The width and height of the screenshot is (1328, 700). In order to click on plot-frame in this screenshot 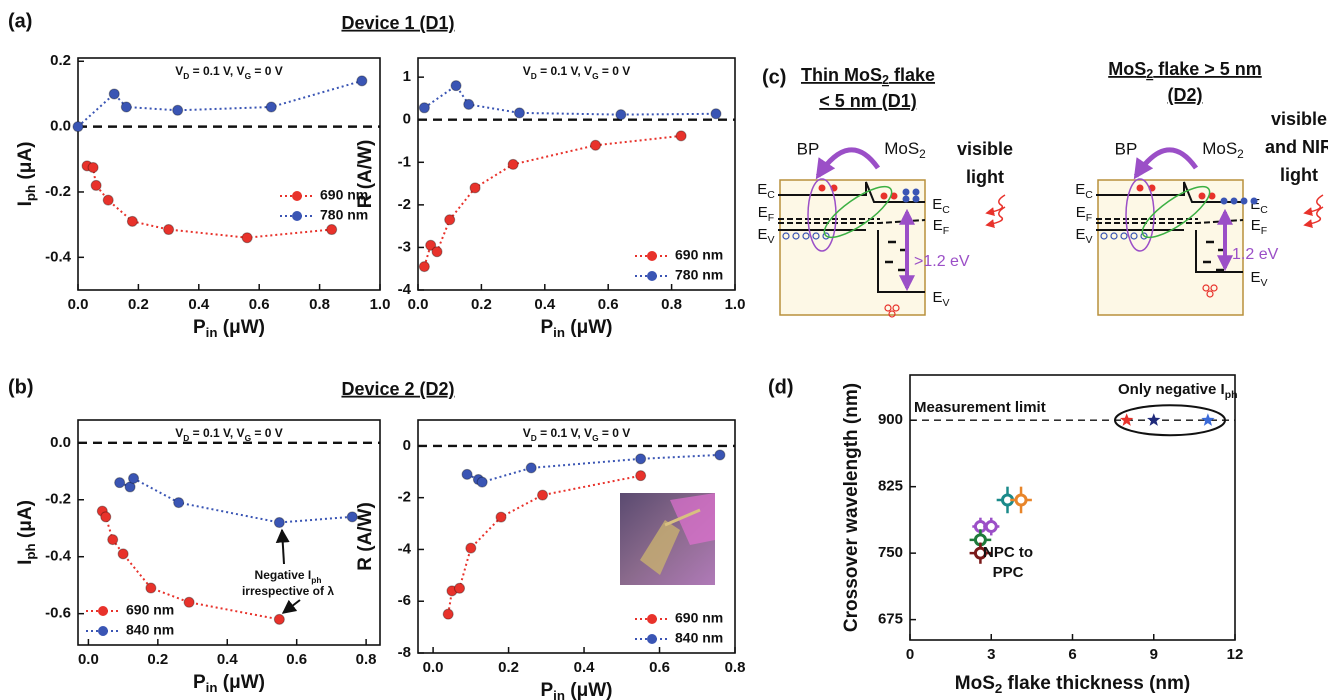, I will do `click(576, 536)`.